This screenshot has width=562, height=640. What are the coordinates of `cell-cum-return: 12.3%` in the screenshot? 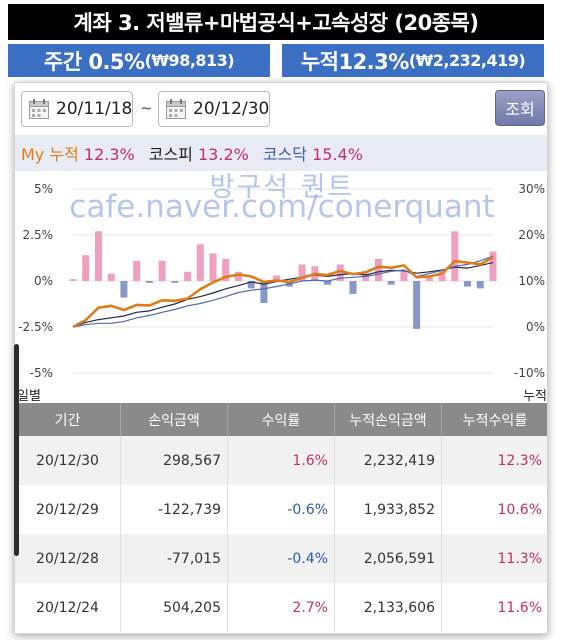 It's located at (494, 460).